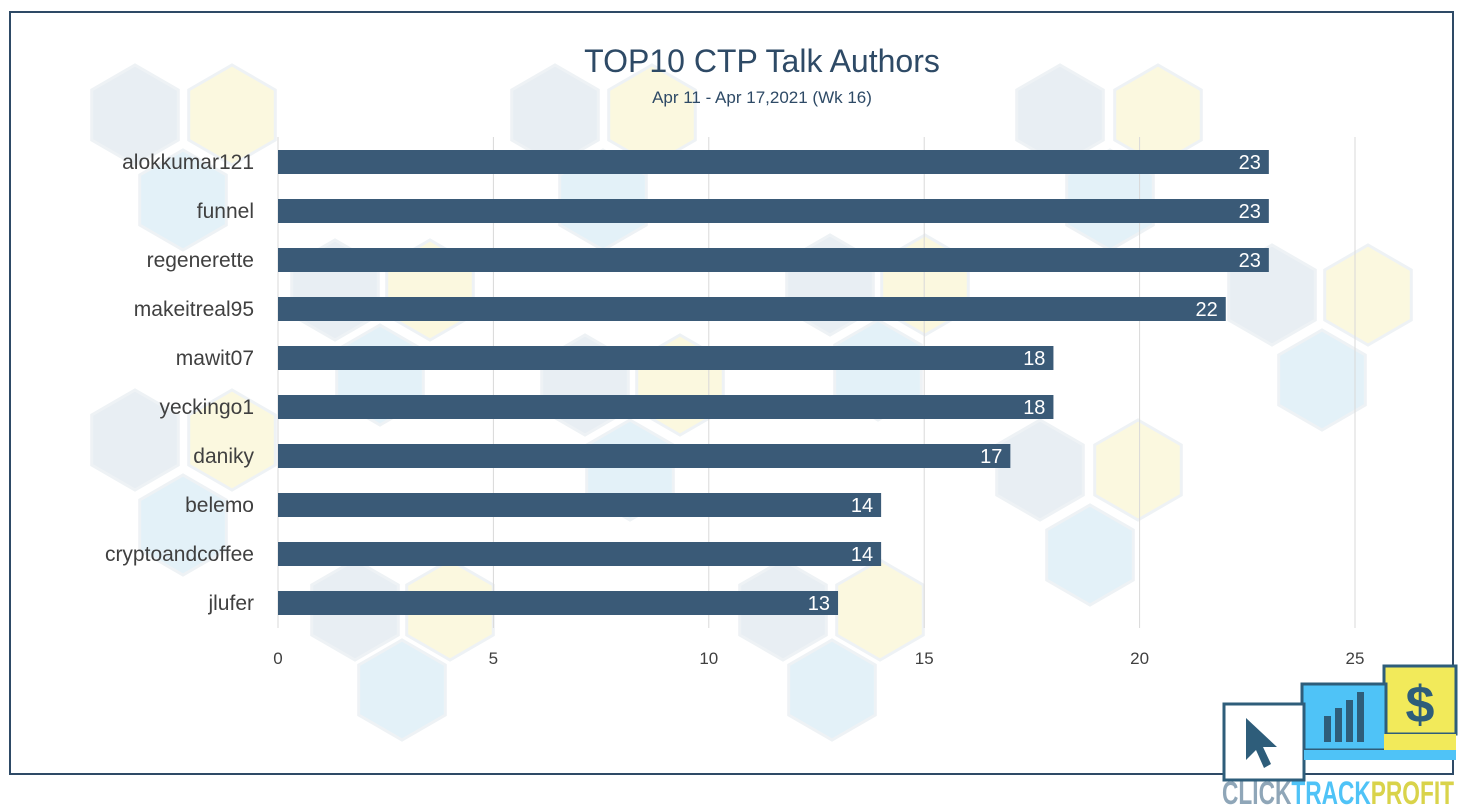 This screenshot has width=1464, height=811. Describe the element at coordinates (194, 309) in the screenshot. I see `category-label: makeitreal95` at that location.